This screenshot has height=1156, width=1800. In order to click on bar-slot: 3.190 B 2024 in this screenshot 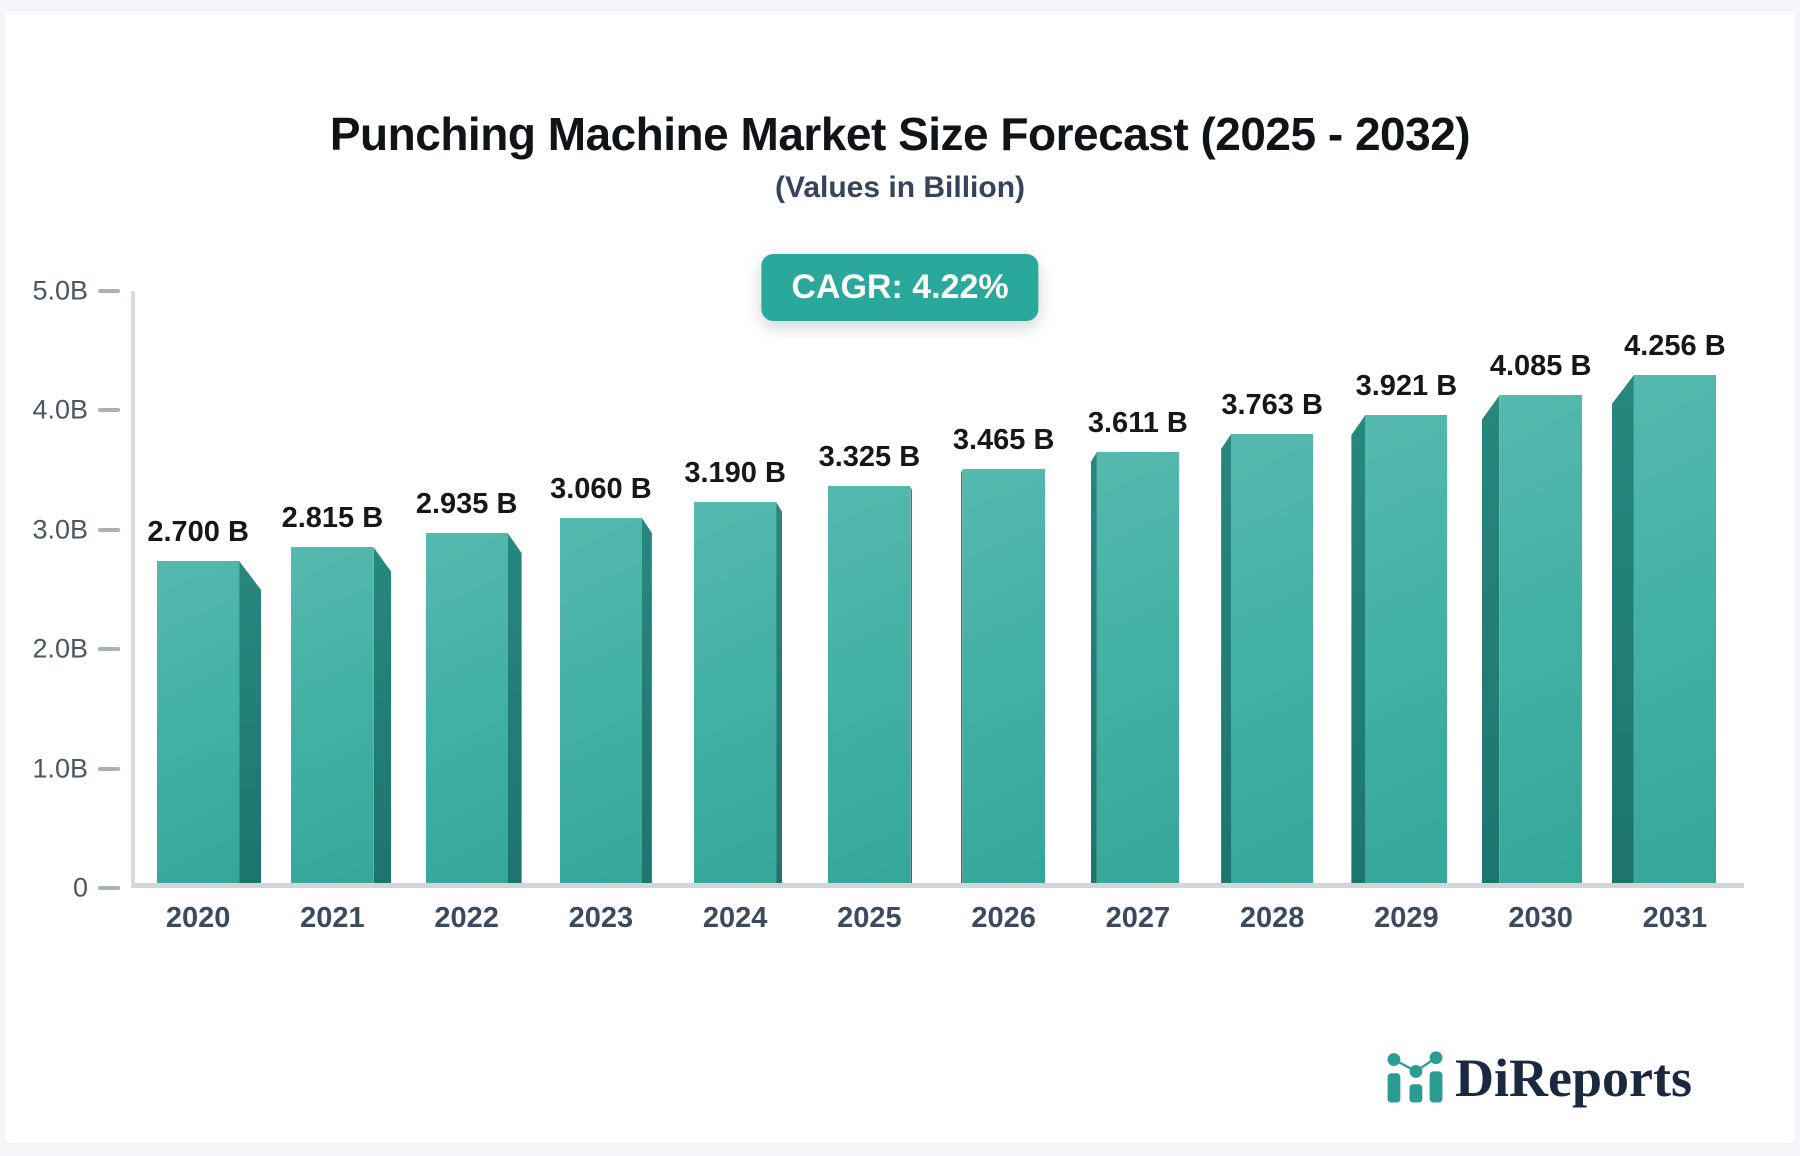, I will do `click(738, 695)`.